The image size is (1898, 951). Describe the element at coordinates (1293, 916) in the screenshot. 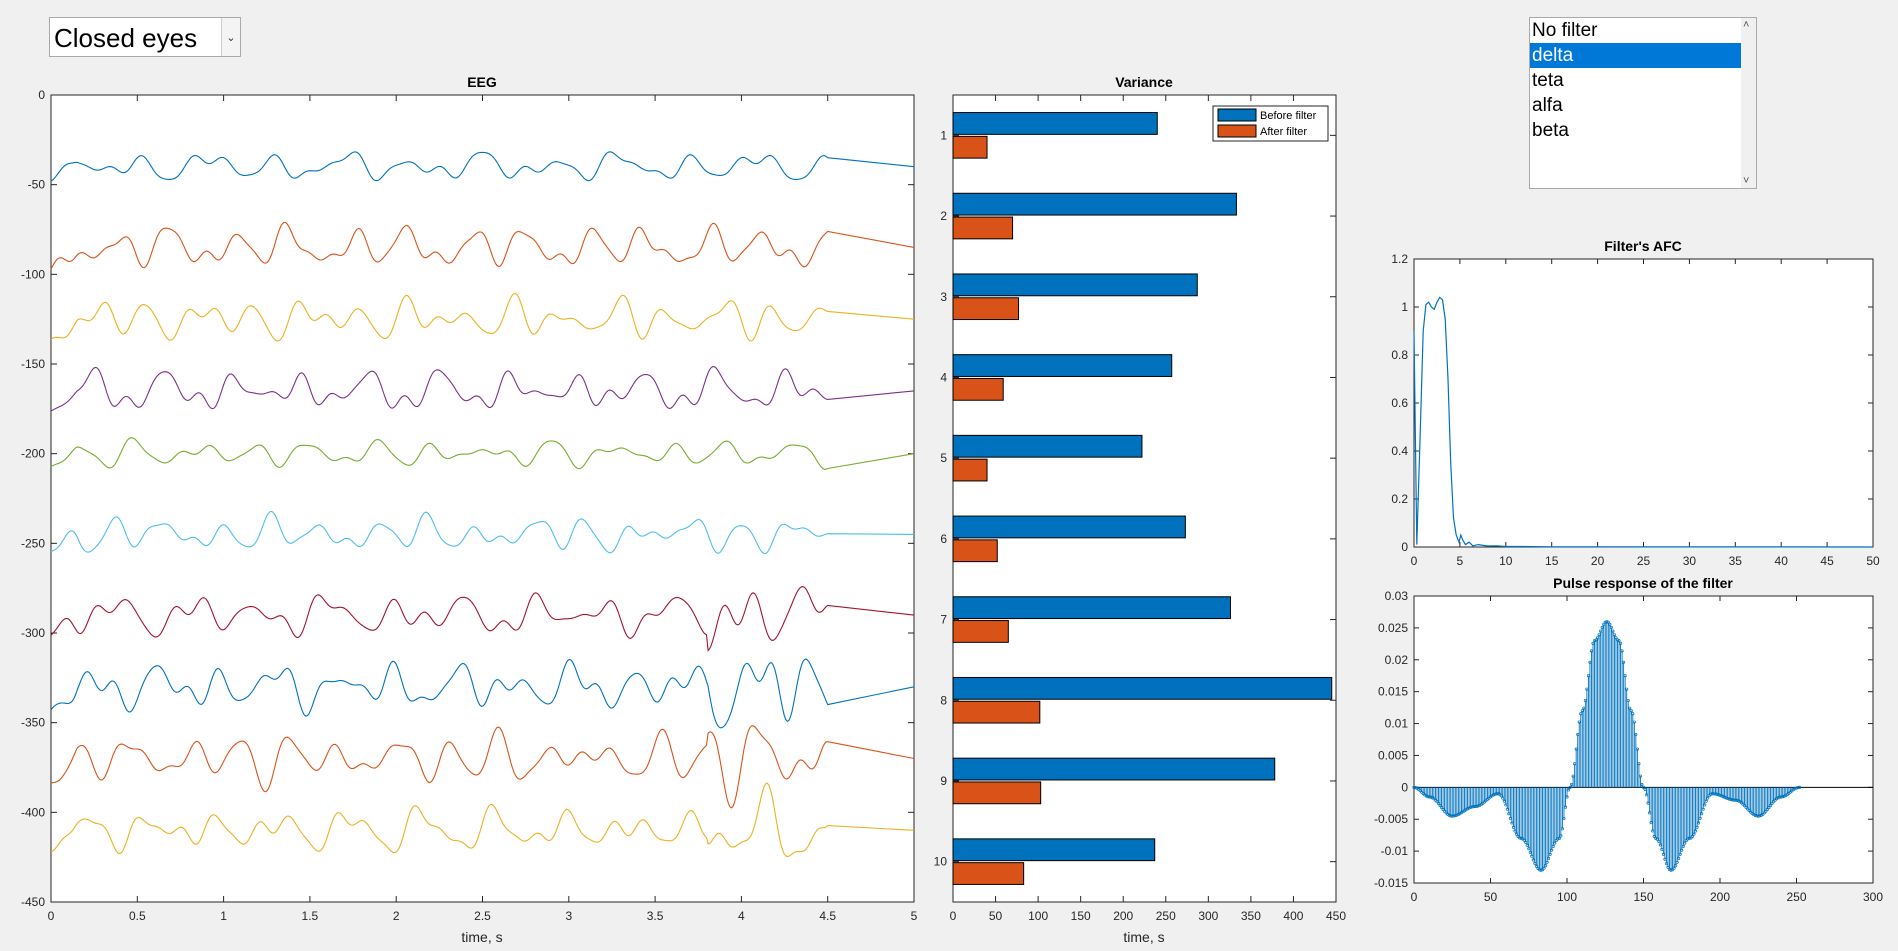

I see `var-xtick-label: 400` at that location.